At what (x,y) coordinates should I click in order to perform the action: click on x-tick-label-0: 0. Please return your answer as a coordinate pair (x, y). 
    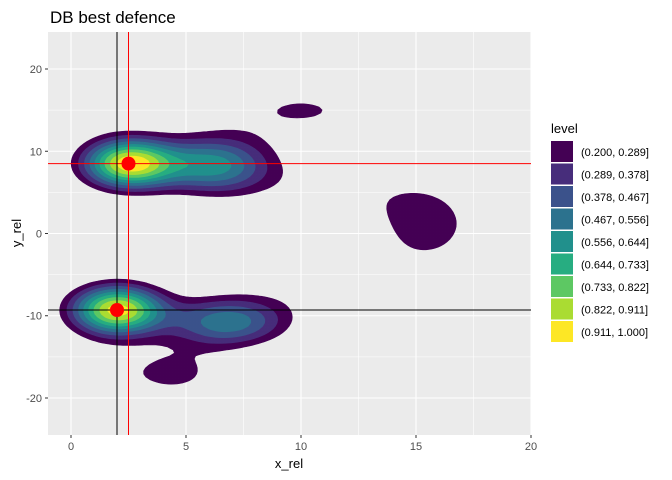
    Looking at the image, I should click on (71, 447).